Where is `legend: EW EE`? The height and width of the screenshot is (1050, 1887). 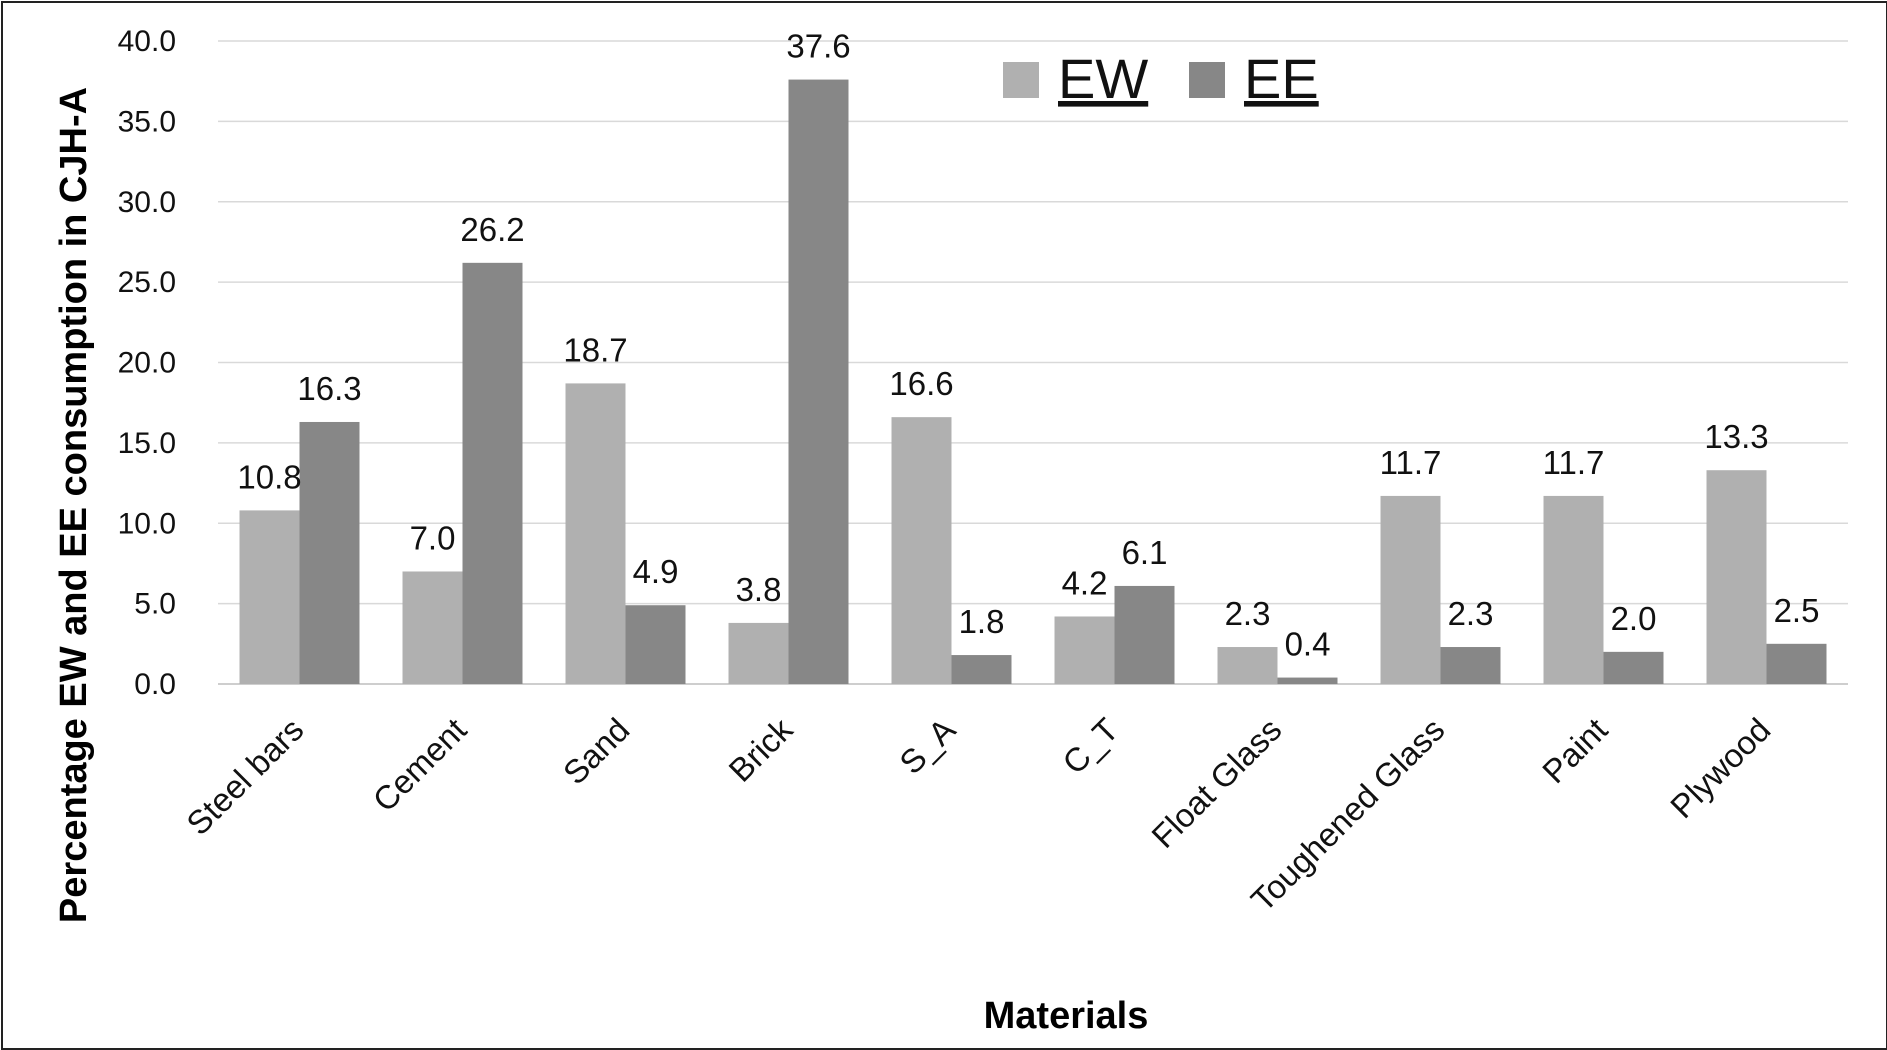
legend: EW EE is located at coordinates (1161, 78).